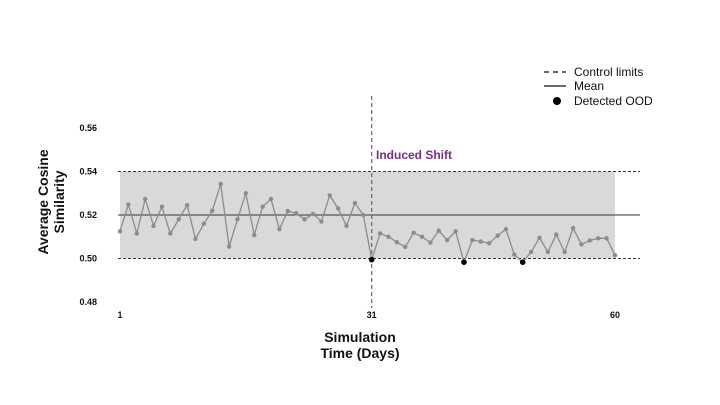  What do you see at coordinates (359, 353) in the screenshot?
I see `x-axis-title-line-2: Time (Days)` at bounding box center [359, 353].